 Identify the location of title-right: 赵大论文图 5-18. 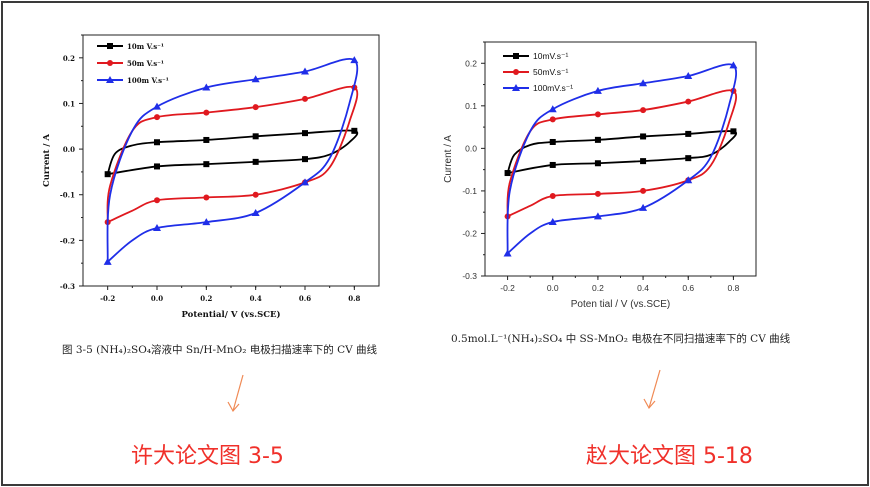
(669, 456).